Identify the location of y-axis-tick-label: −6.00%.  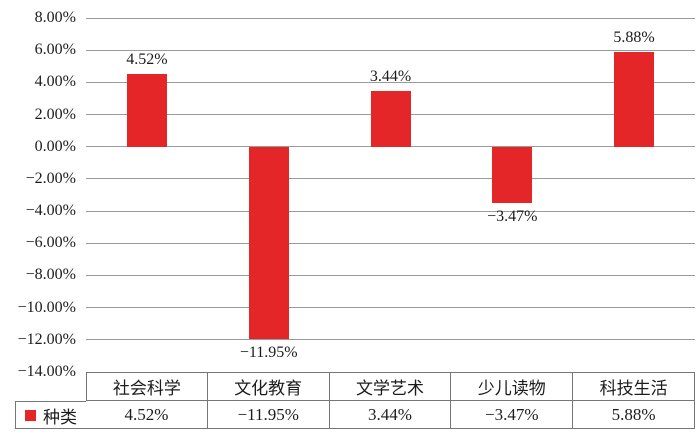
(50, 243).